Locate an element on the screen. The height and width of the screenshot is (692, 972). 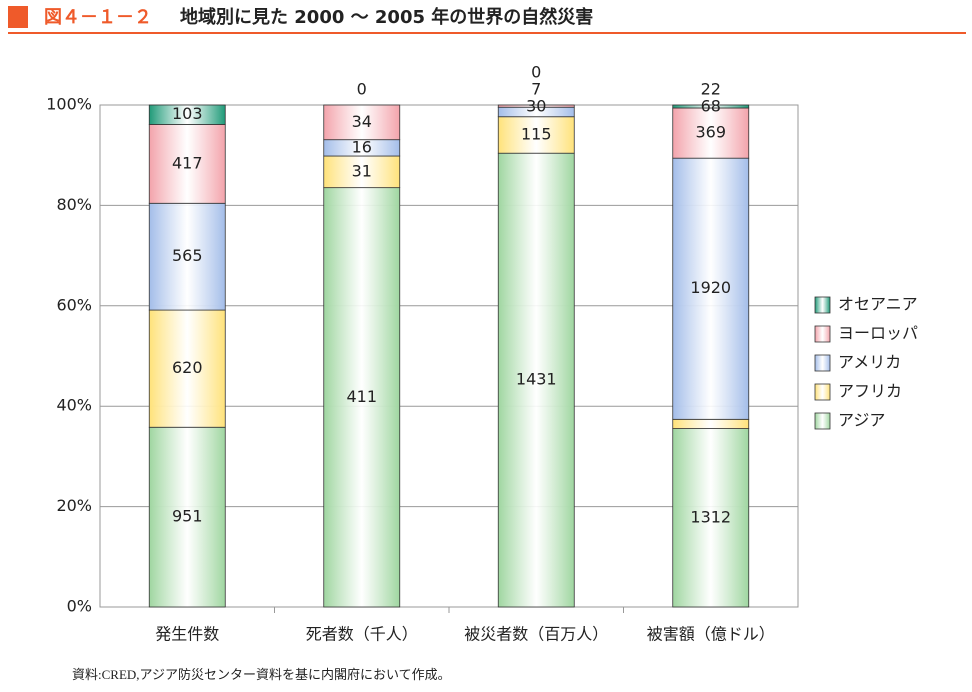
y-tick-label: 0% is located at coordinates (79, 606).